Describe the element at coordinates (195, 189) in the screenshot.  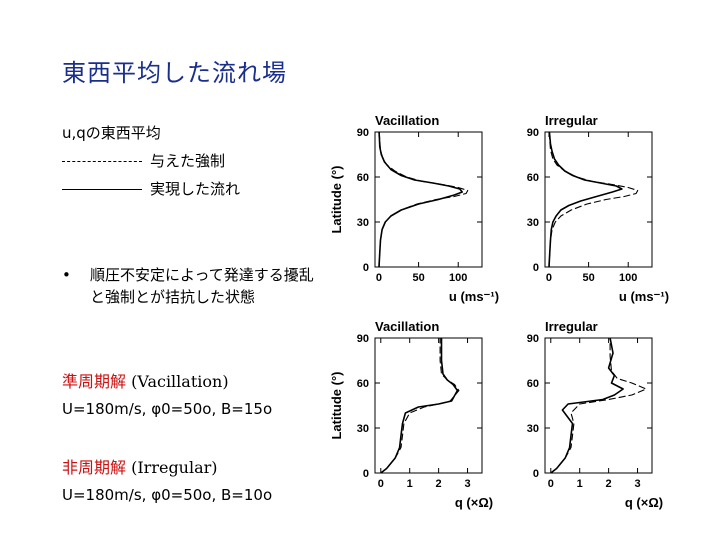
I see `legend-solid-label: 実現した流れ` at that location.